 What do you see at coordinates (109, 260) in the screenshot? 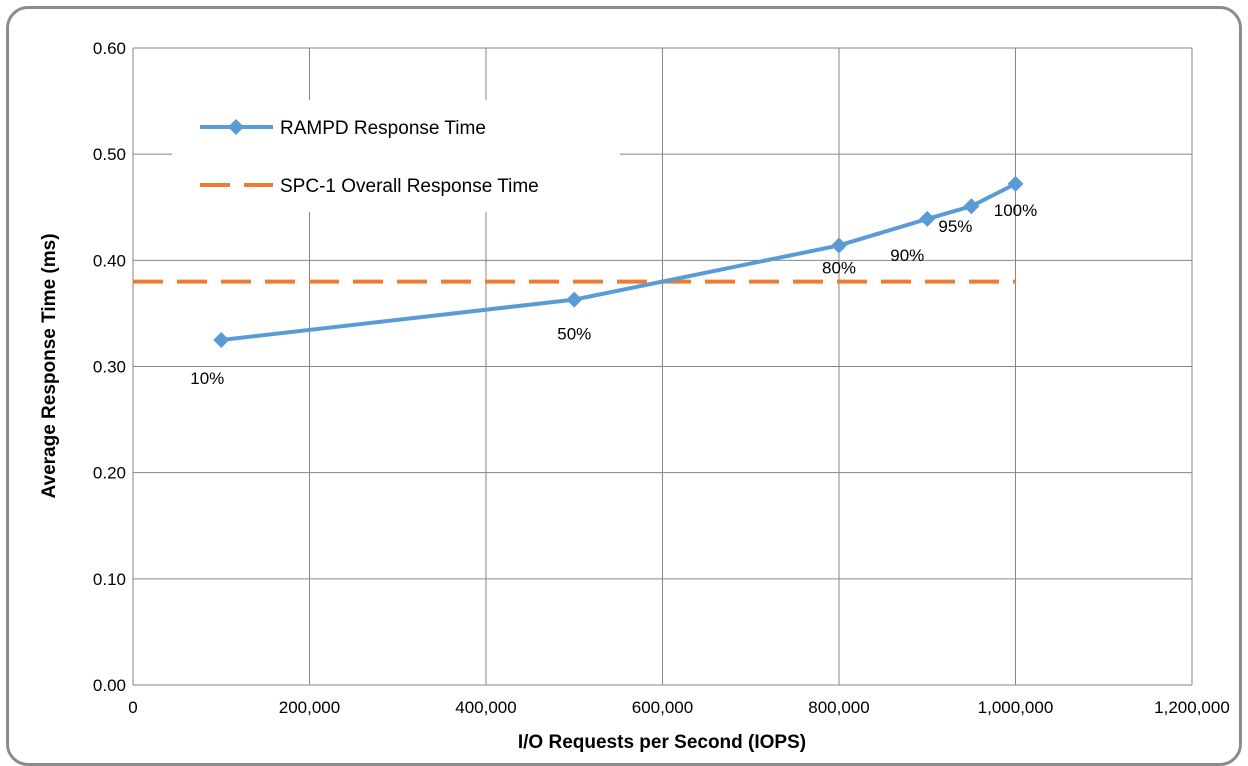
I see `y-tick-label-4: 0.40` at bounding box center [109, 260].